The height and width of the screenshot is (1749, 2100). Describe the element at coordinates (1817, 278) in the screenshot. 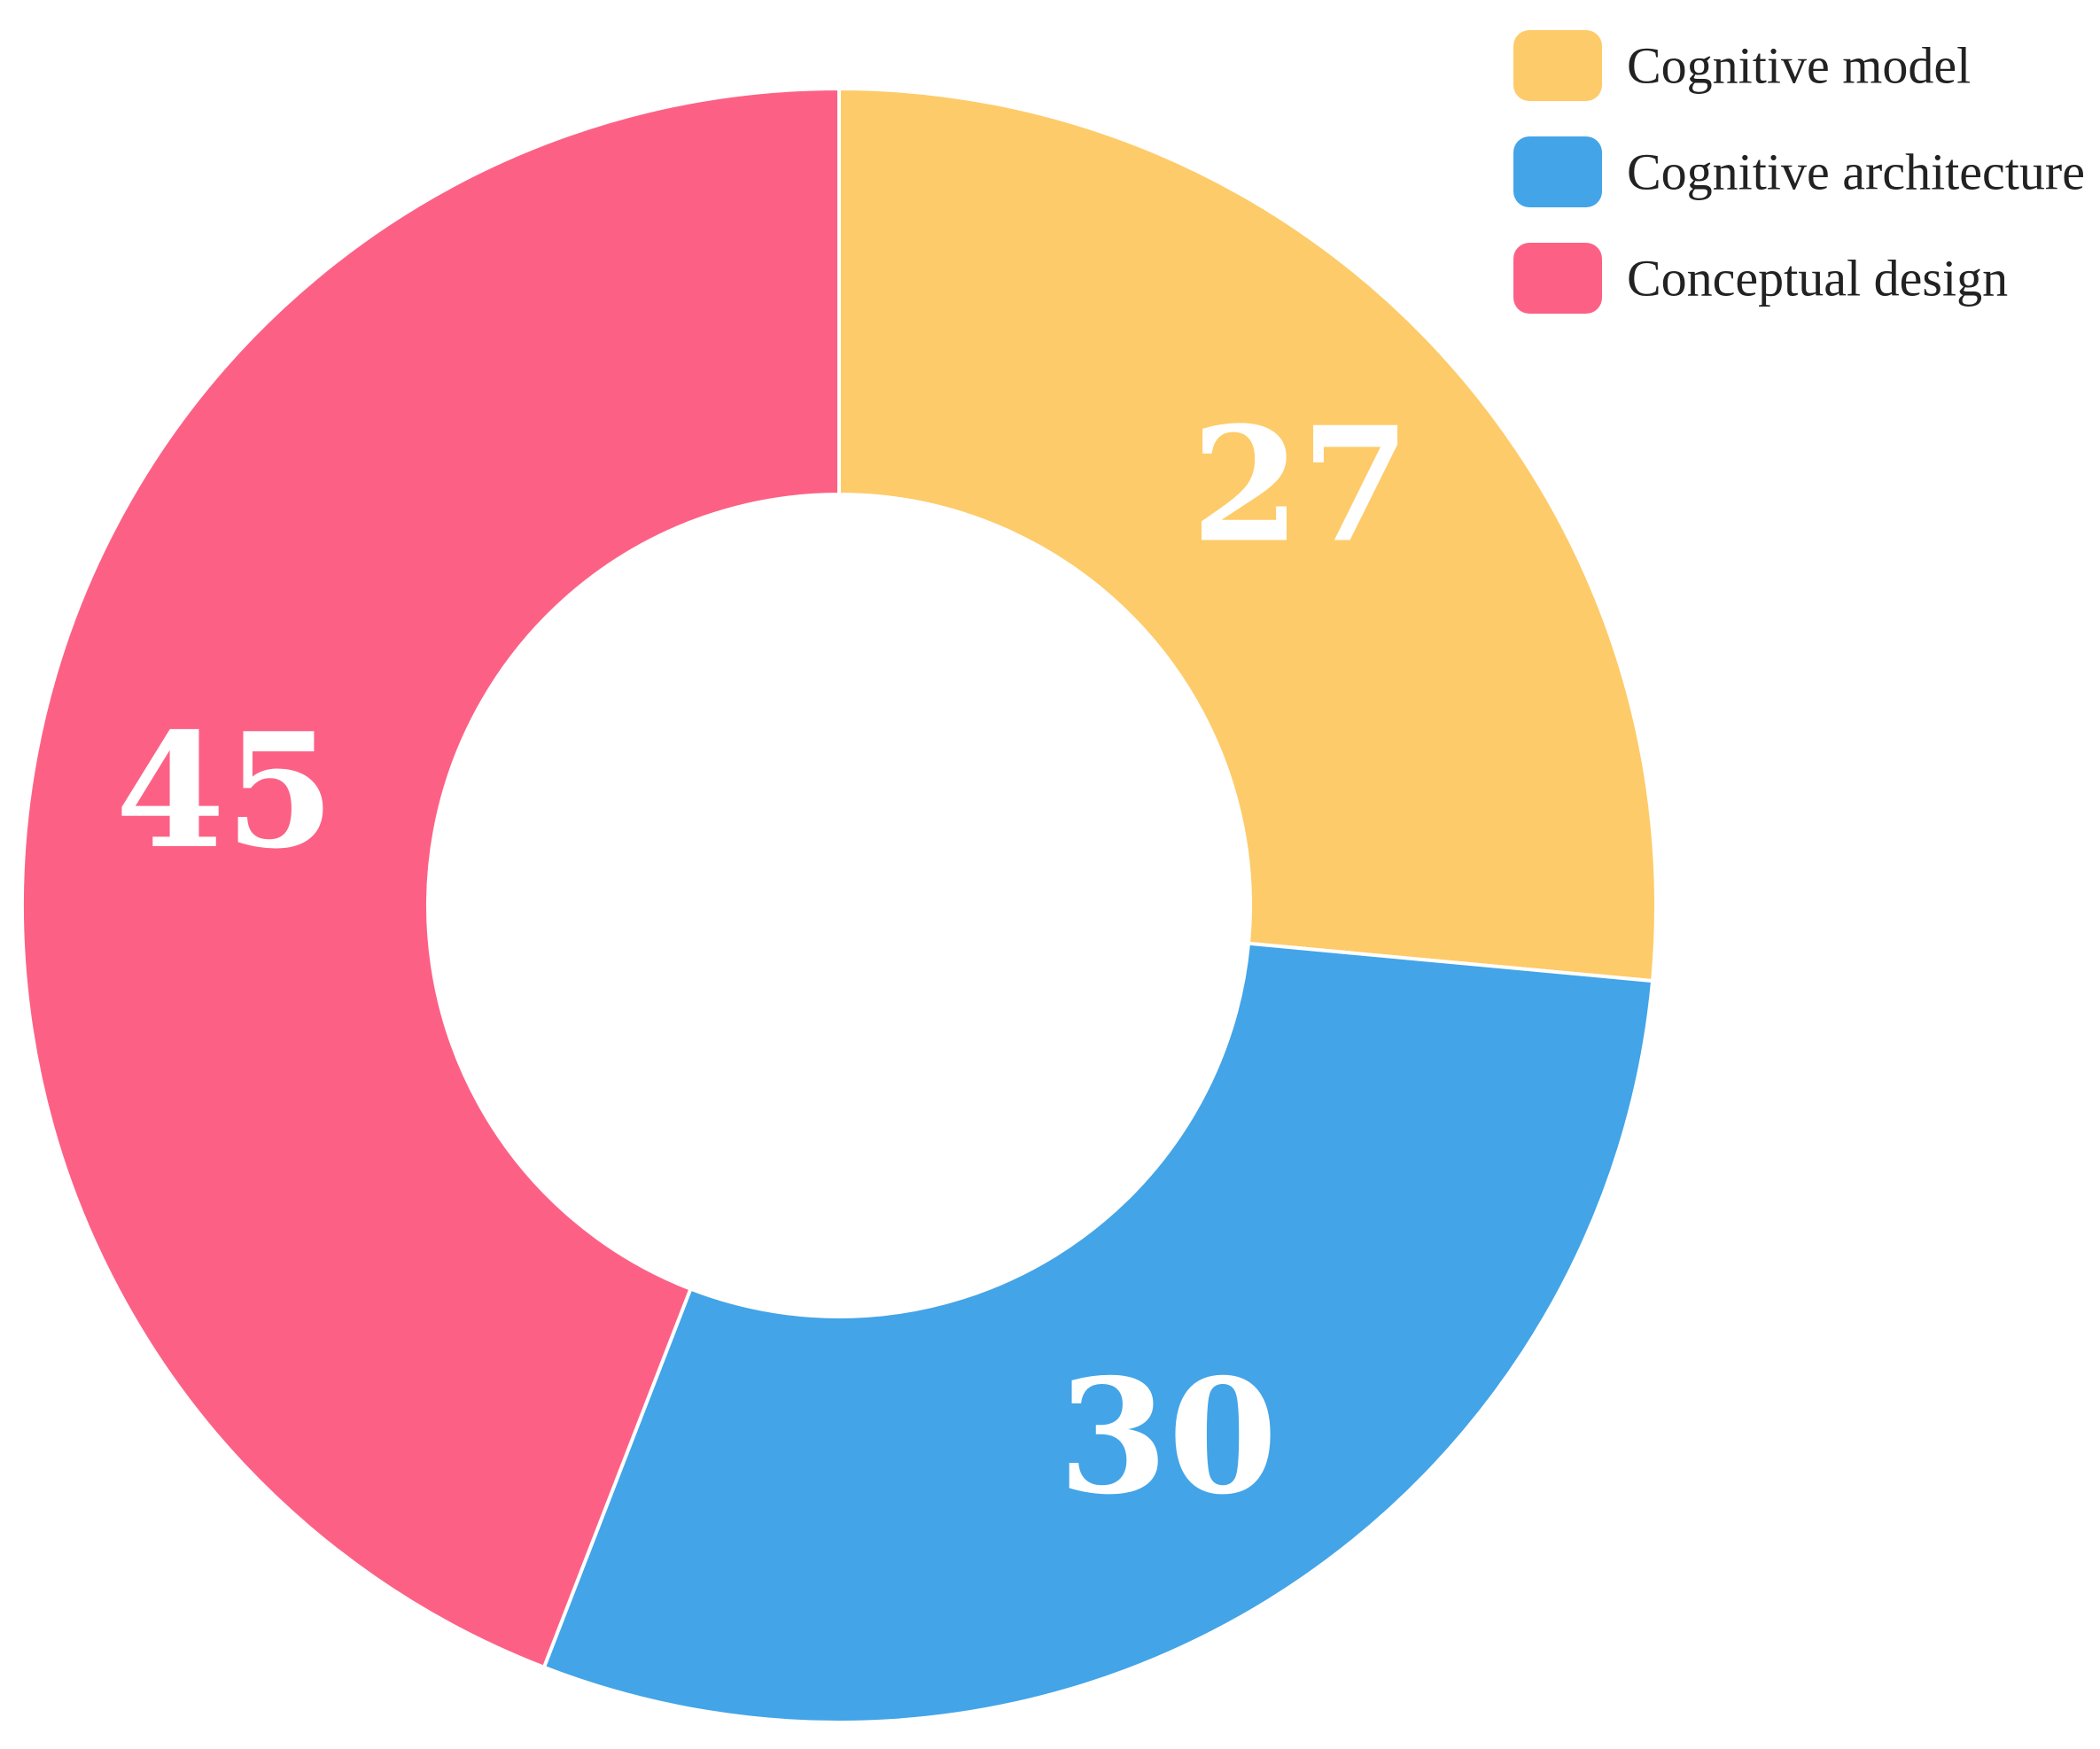

I see `legend-label-conceptual-design: Conceptual design` at that location.